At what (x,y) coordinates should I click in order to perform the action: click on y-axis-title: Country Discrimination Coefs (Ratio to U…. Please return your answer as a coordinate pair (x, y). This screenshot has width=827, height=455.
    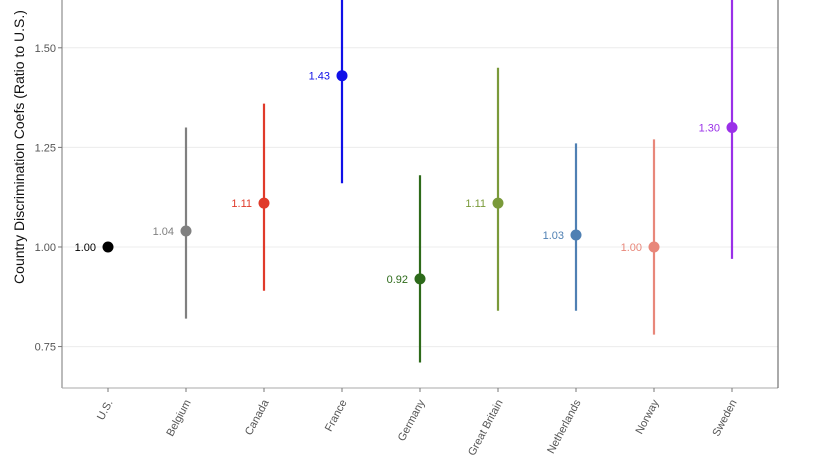
    Looking at the image, I should click on (19, 147).